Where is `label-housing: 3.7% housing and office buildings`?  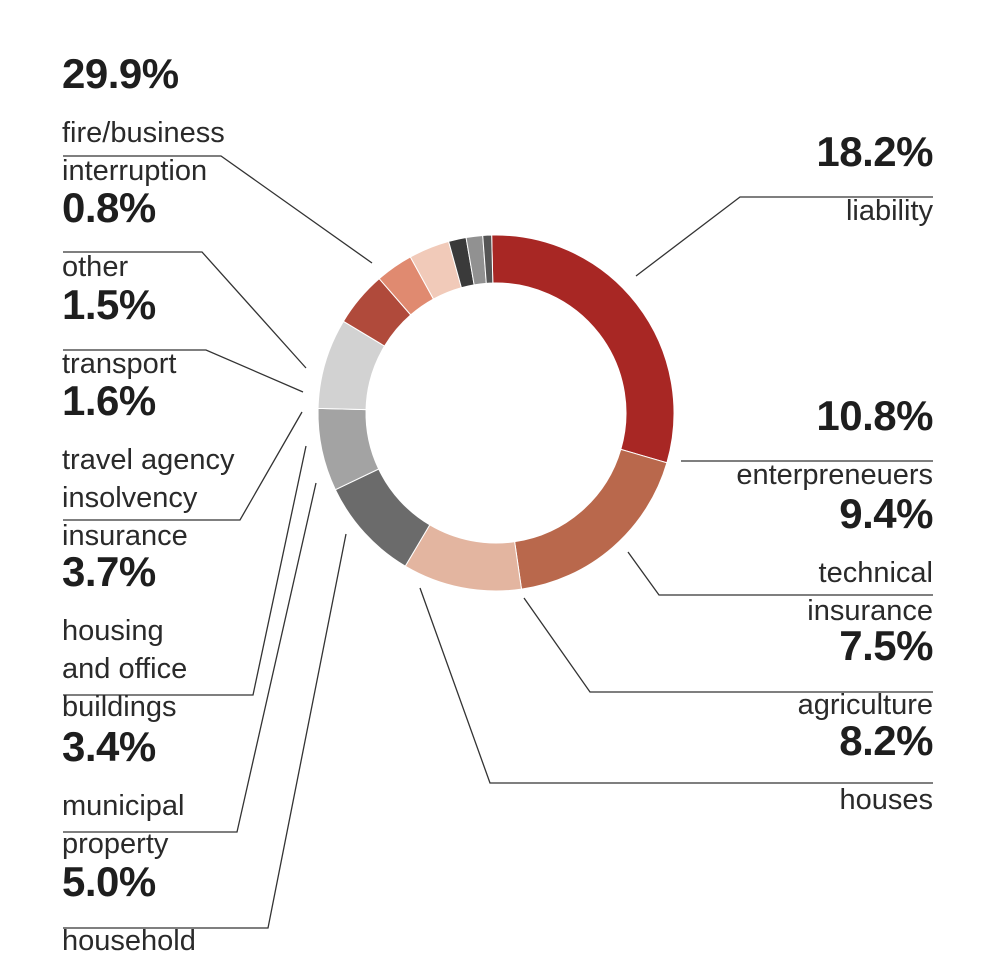 label-housing: 3.7% housing and office buildings is located at coordinates (124, 638).